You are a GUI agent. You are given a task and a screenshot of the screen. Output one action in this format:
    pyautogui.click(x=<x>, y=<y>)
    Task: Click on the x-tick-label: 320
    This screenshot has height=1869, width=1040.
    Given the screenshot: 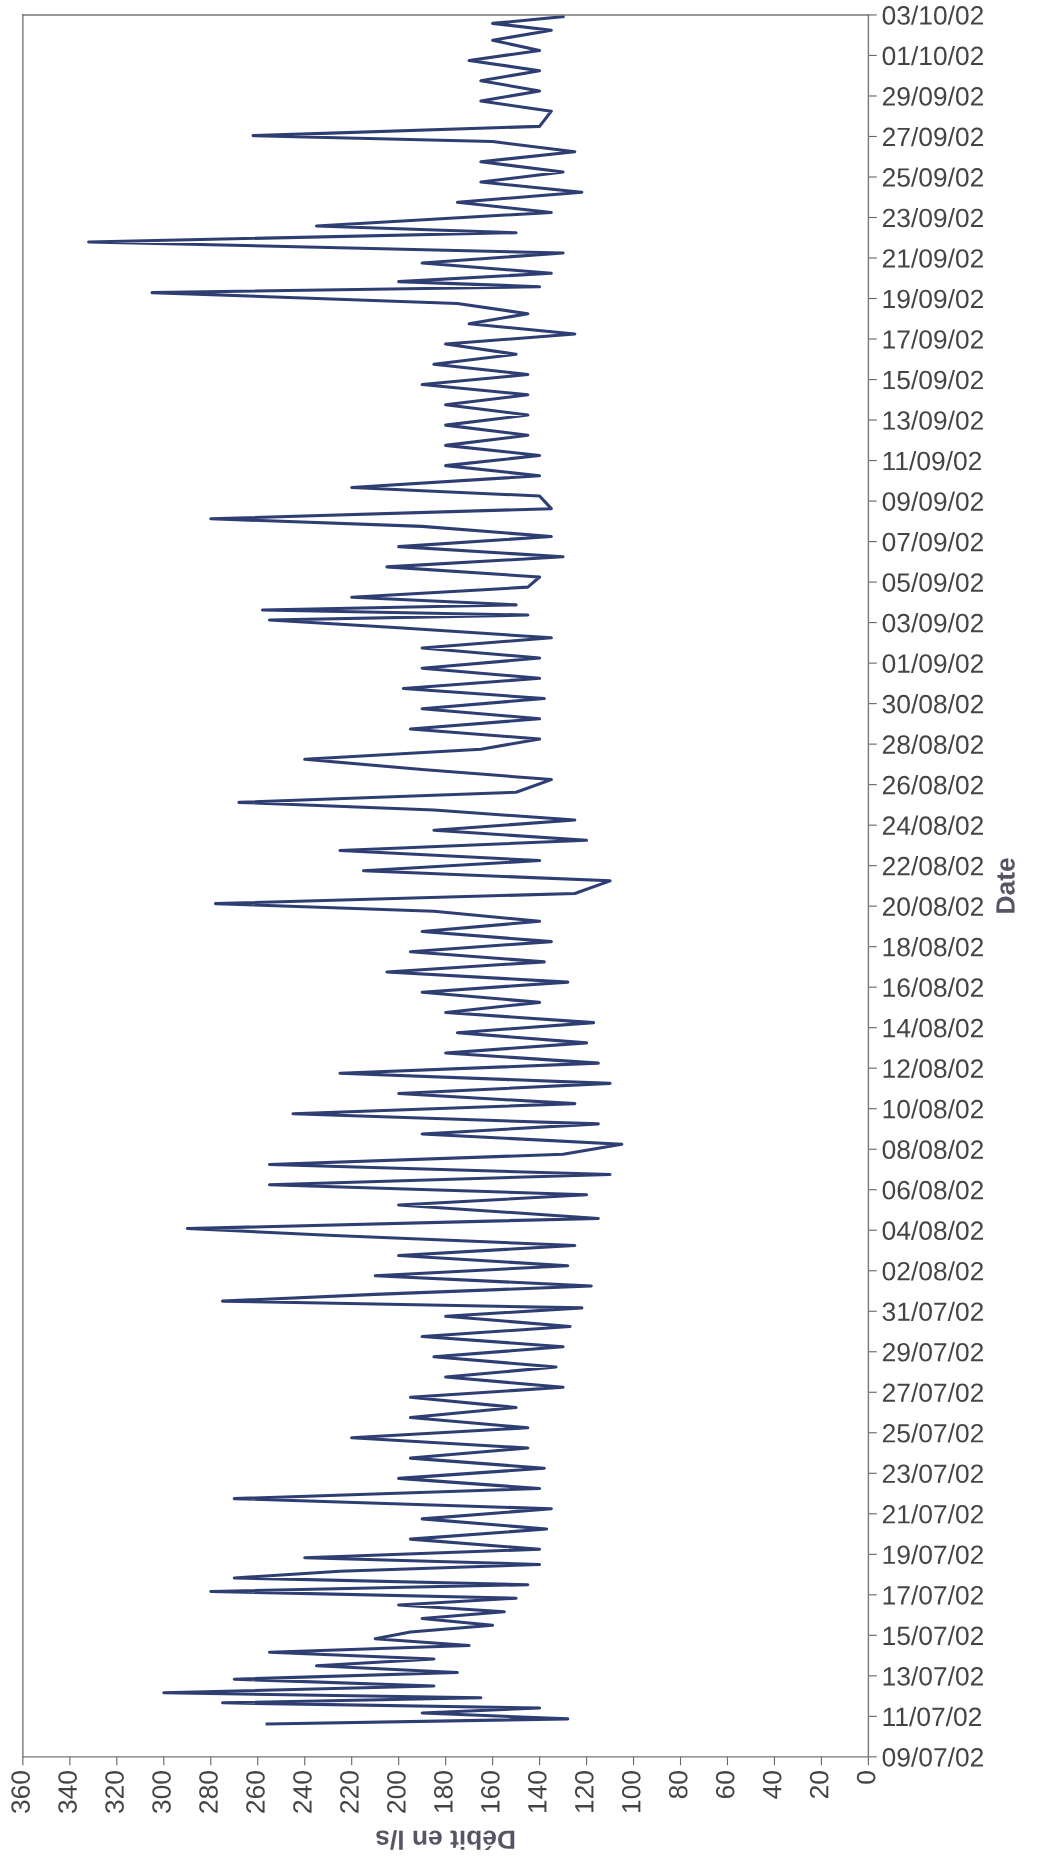 What is the action you would take?
    pyautogui.click(x=114, y=1792)
    